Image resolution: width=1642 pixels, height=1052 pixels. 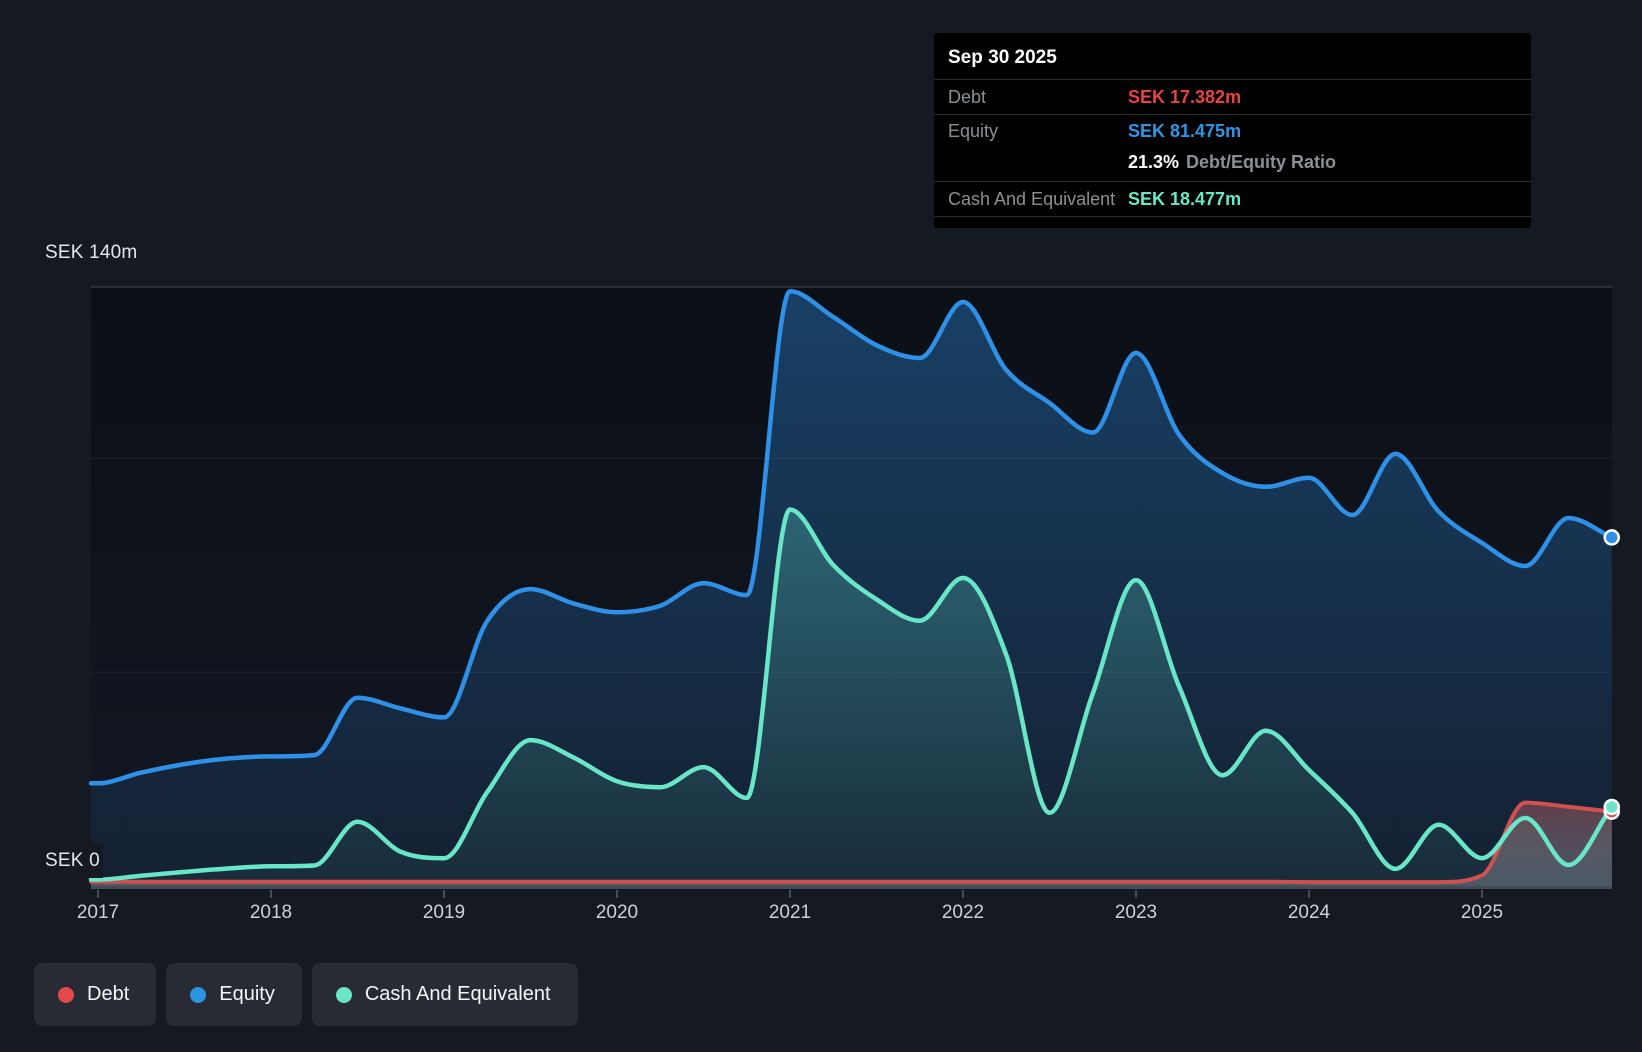 I want to click on legend-item-debt: Debt, so click(x=95, y=994).